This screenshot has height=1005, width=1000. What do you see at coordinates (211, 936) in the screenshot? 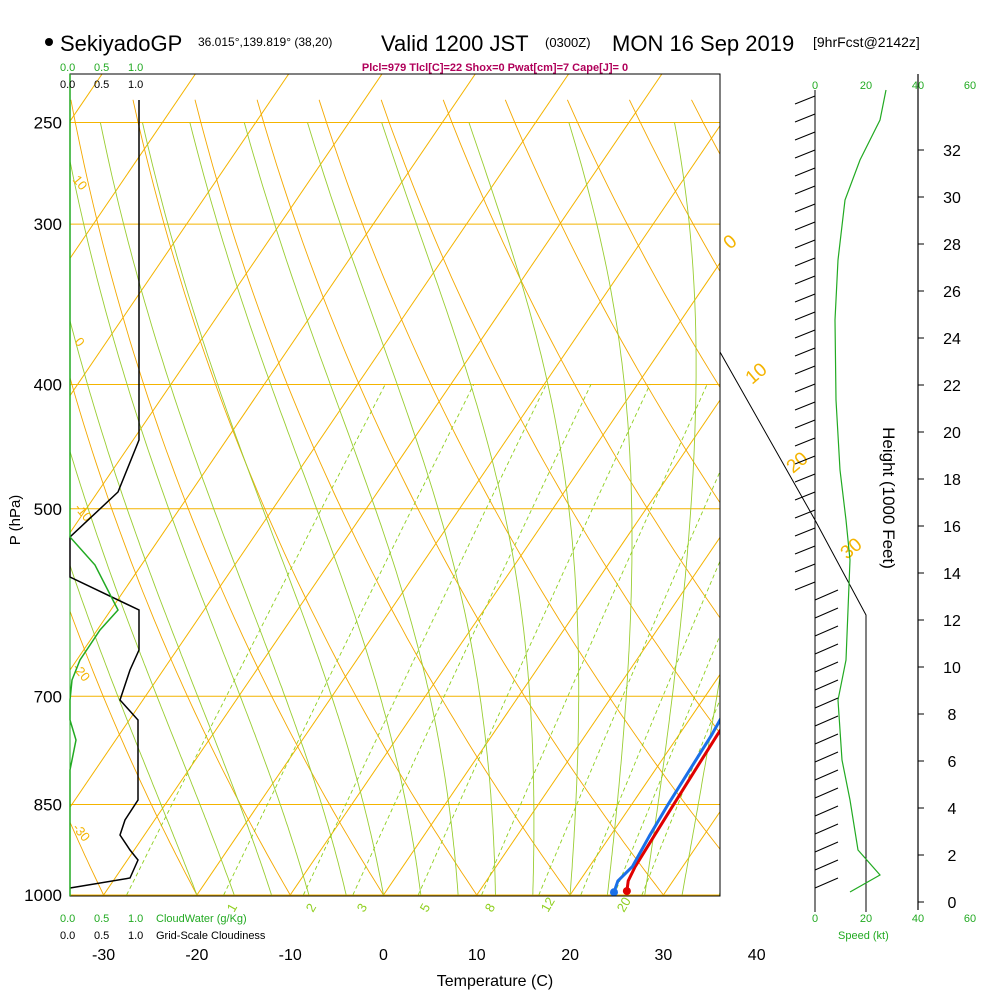
I see `cloudiness-label: Grid-Scale Cloudiness` at bounding box center [211, 936].